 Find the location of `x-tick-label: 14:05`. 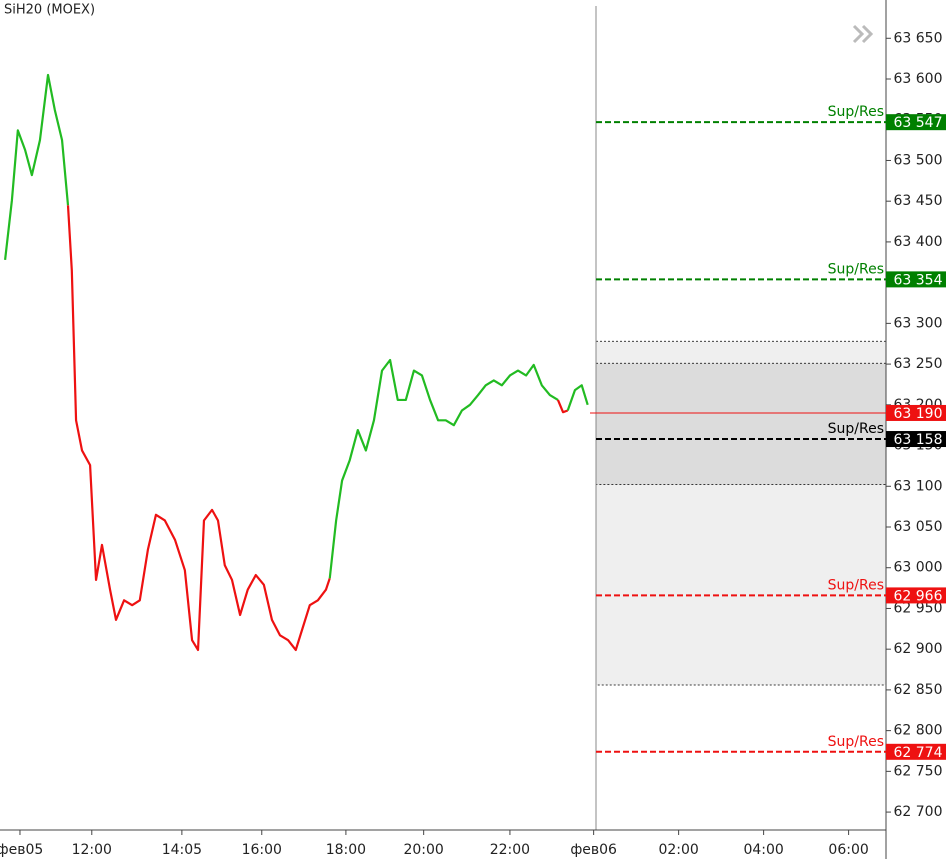

x-tick-label: 14:05 is located at coordinates (182, 850).